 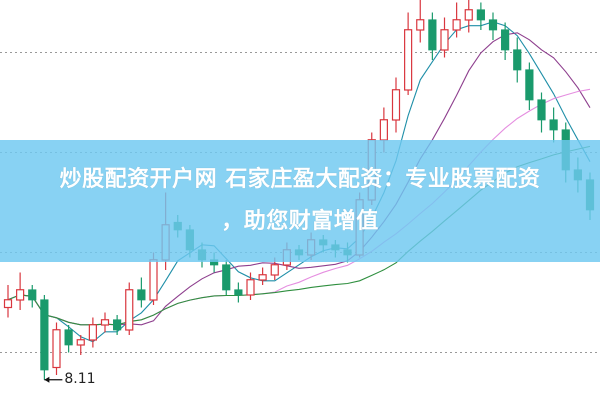 I want to click on min-arrow-head, so click(x=47, y=379).